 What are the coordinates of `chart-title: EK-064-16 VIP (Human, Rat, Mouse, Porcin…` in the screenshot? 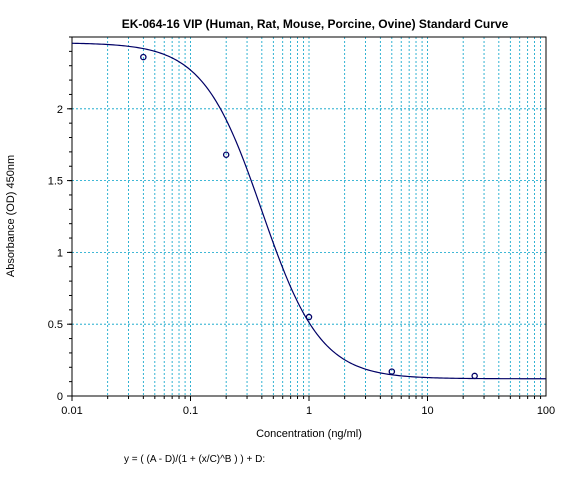 It's located at (315, 24).